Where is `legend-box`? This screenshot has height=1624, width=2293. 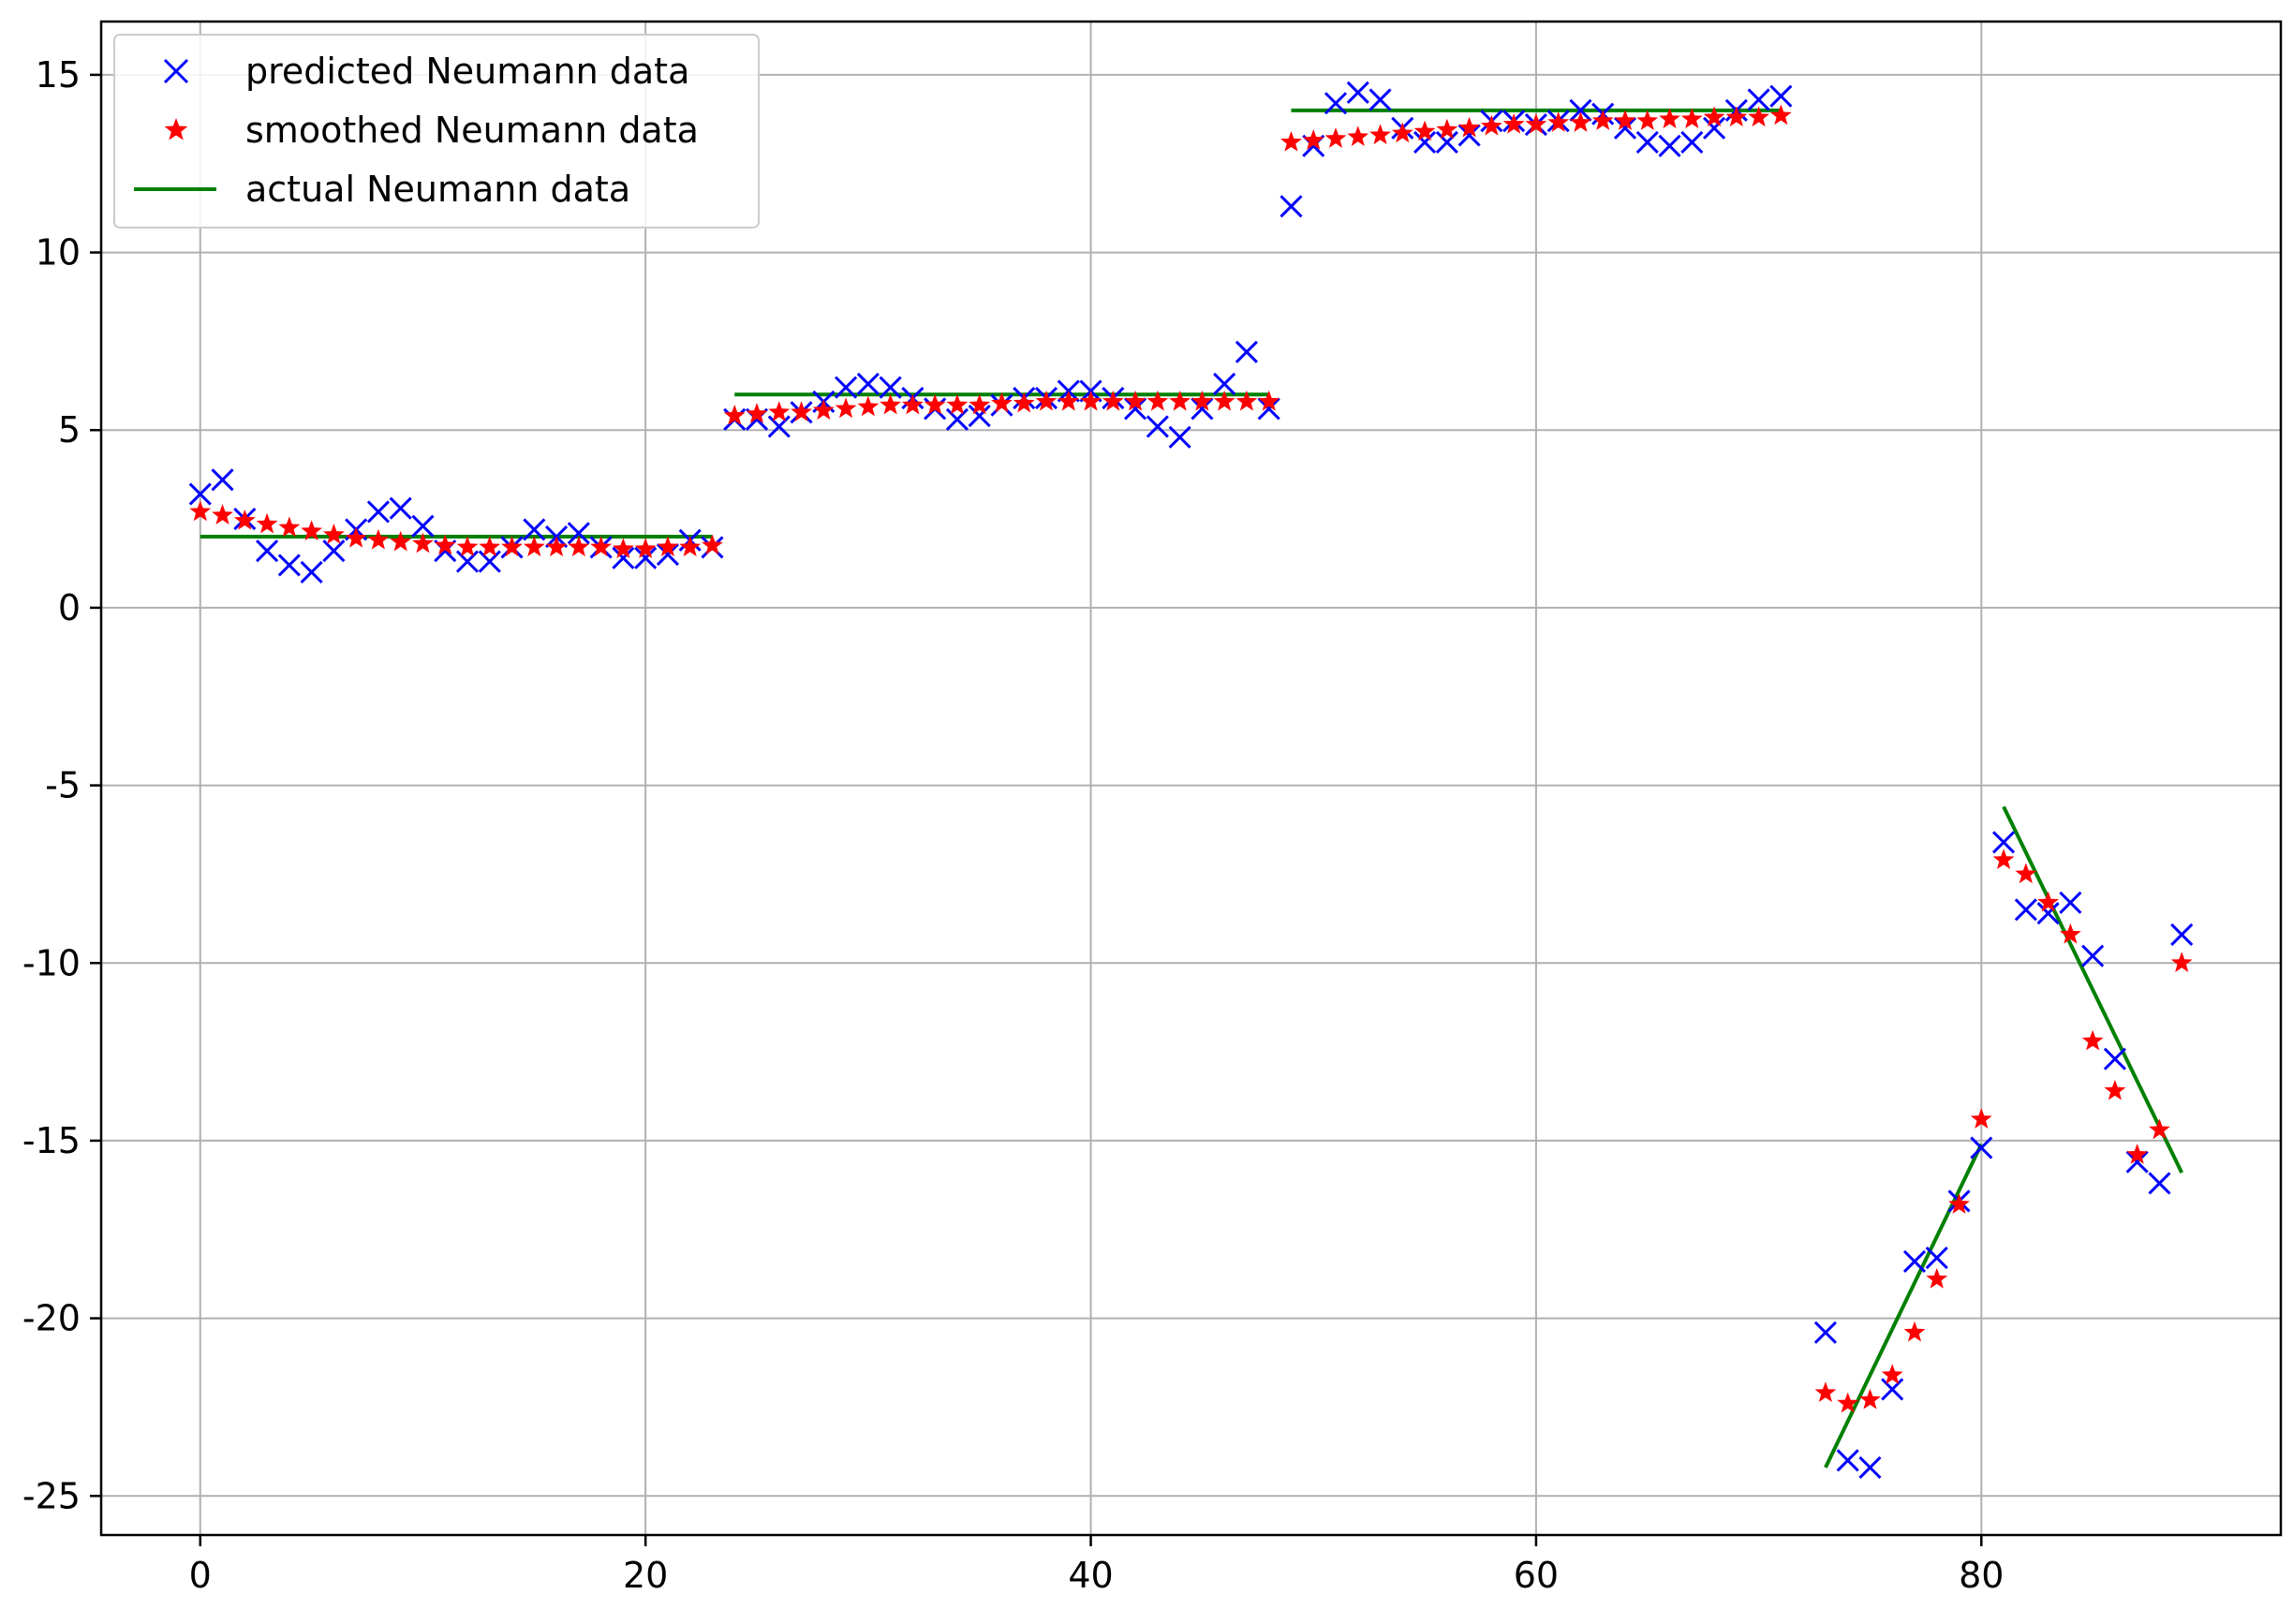
legend-box is located at coordinates (437, 131).